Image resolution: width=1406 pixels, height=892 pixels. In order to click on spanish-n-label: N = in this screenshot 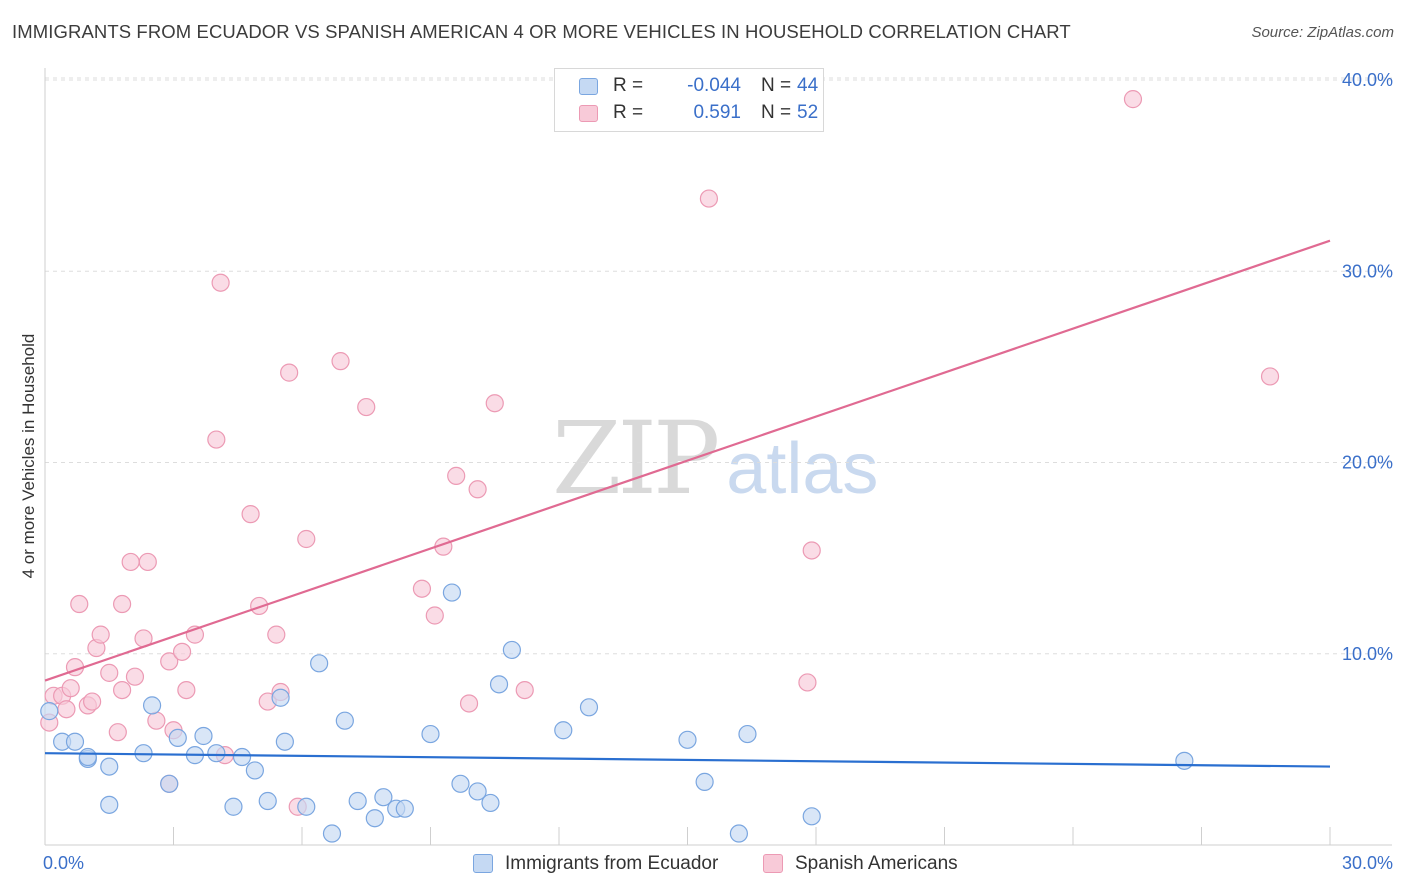, I will do `click(776, 112)`.